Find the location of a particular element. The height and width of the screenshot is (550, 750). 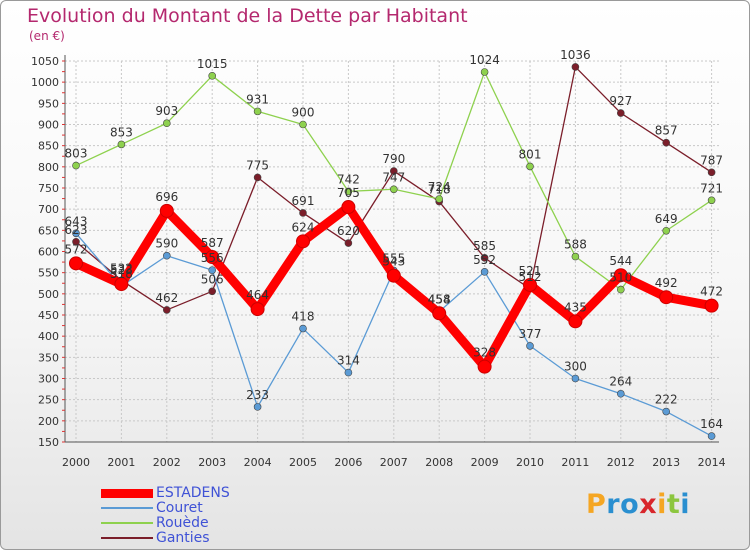

data-label: 747 is located at coordinates (393, 177).